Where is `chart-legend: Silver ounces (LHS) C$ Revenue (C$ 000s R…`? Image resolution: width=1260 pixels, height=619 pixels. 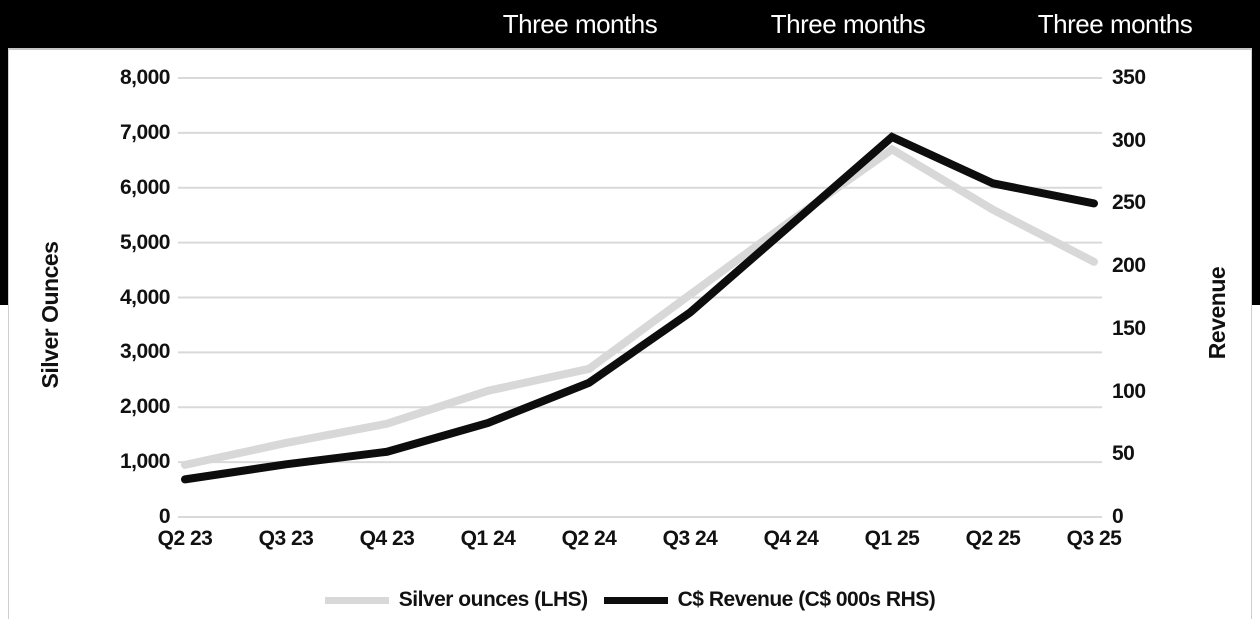
chart-legend: Silver ounces (LHS) C$ Revenue (C$ 000s R… is located at coordinates (630, 600).